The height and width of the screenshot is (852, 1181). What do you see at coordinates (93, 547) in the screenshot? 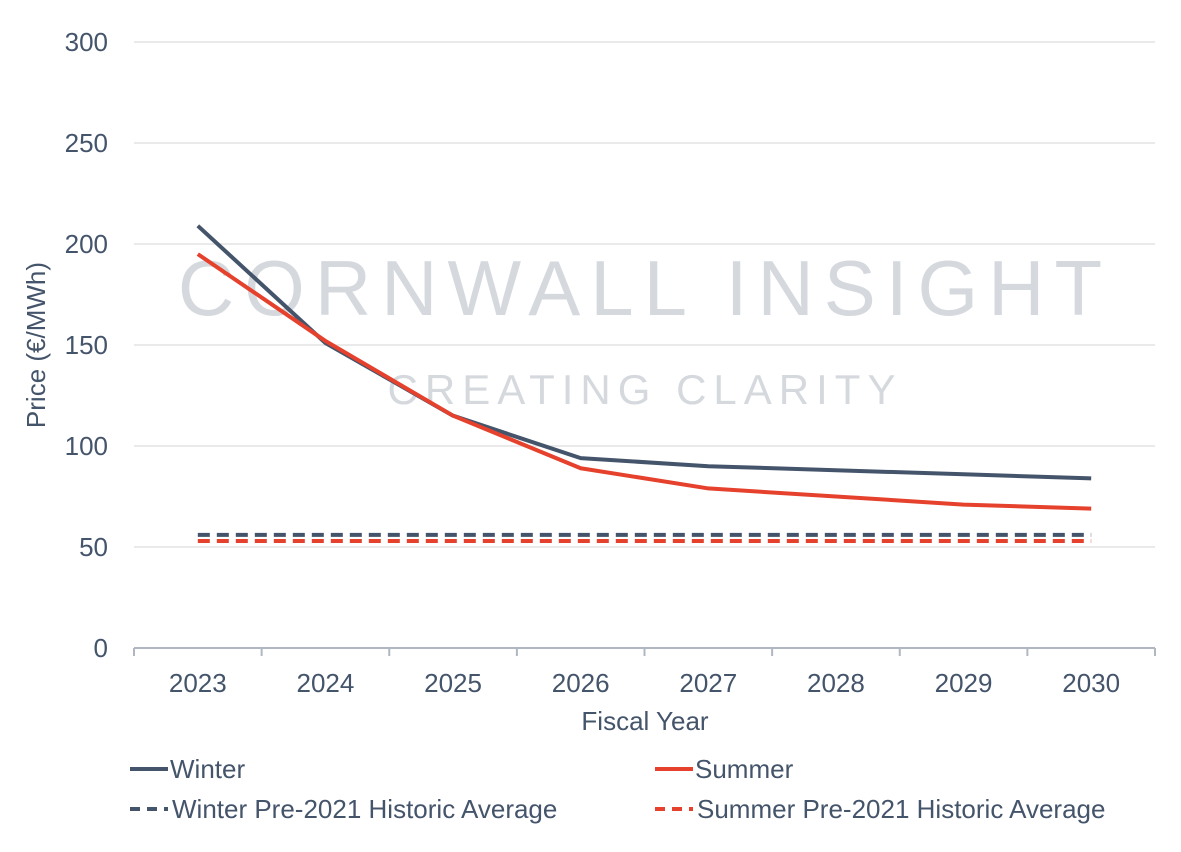
I see `y-tick-label: 50` at bounding box center [93, 547].